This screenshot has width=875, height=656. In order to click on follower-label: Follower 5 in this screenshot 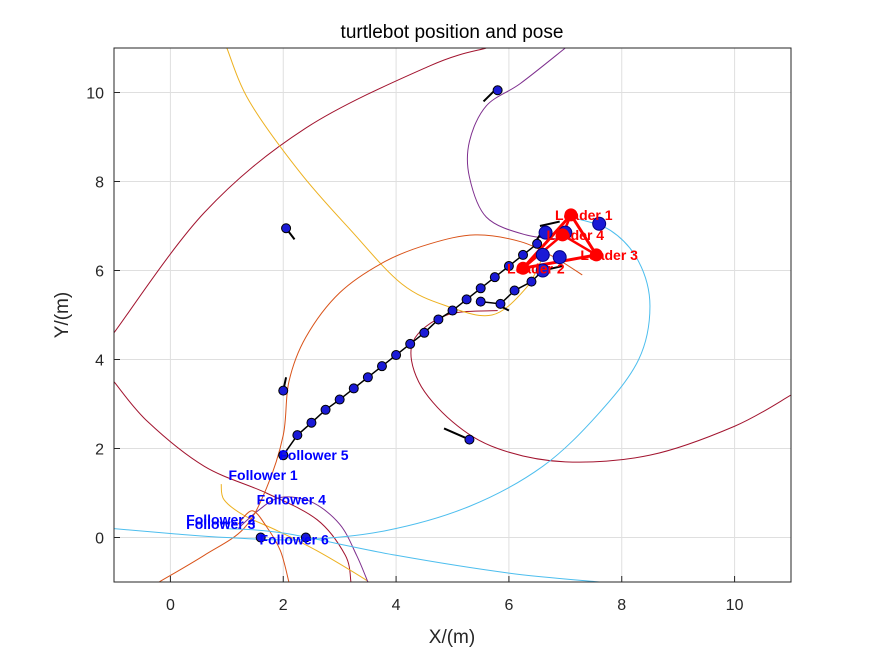, I will do `click(313, 455)`.